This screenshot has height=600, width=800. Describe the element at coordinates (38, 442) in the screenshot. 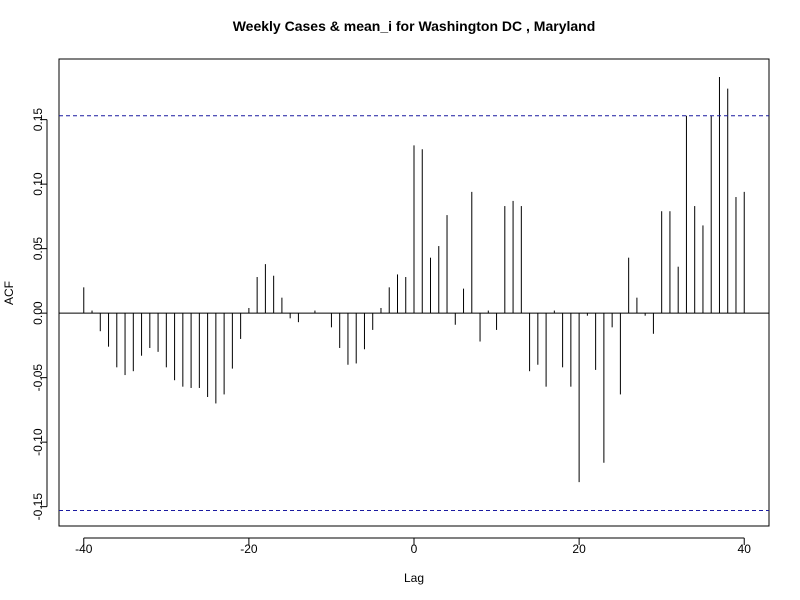

I see `y-tick-label: -0.10` at that location.